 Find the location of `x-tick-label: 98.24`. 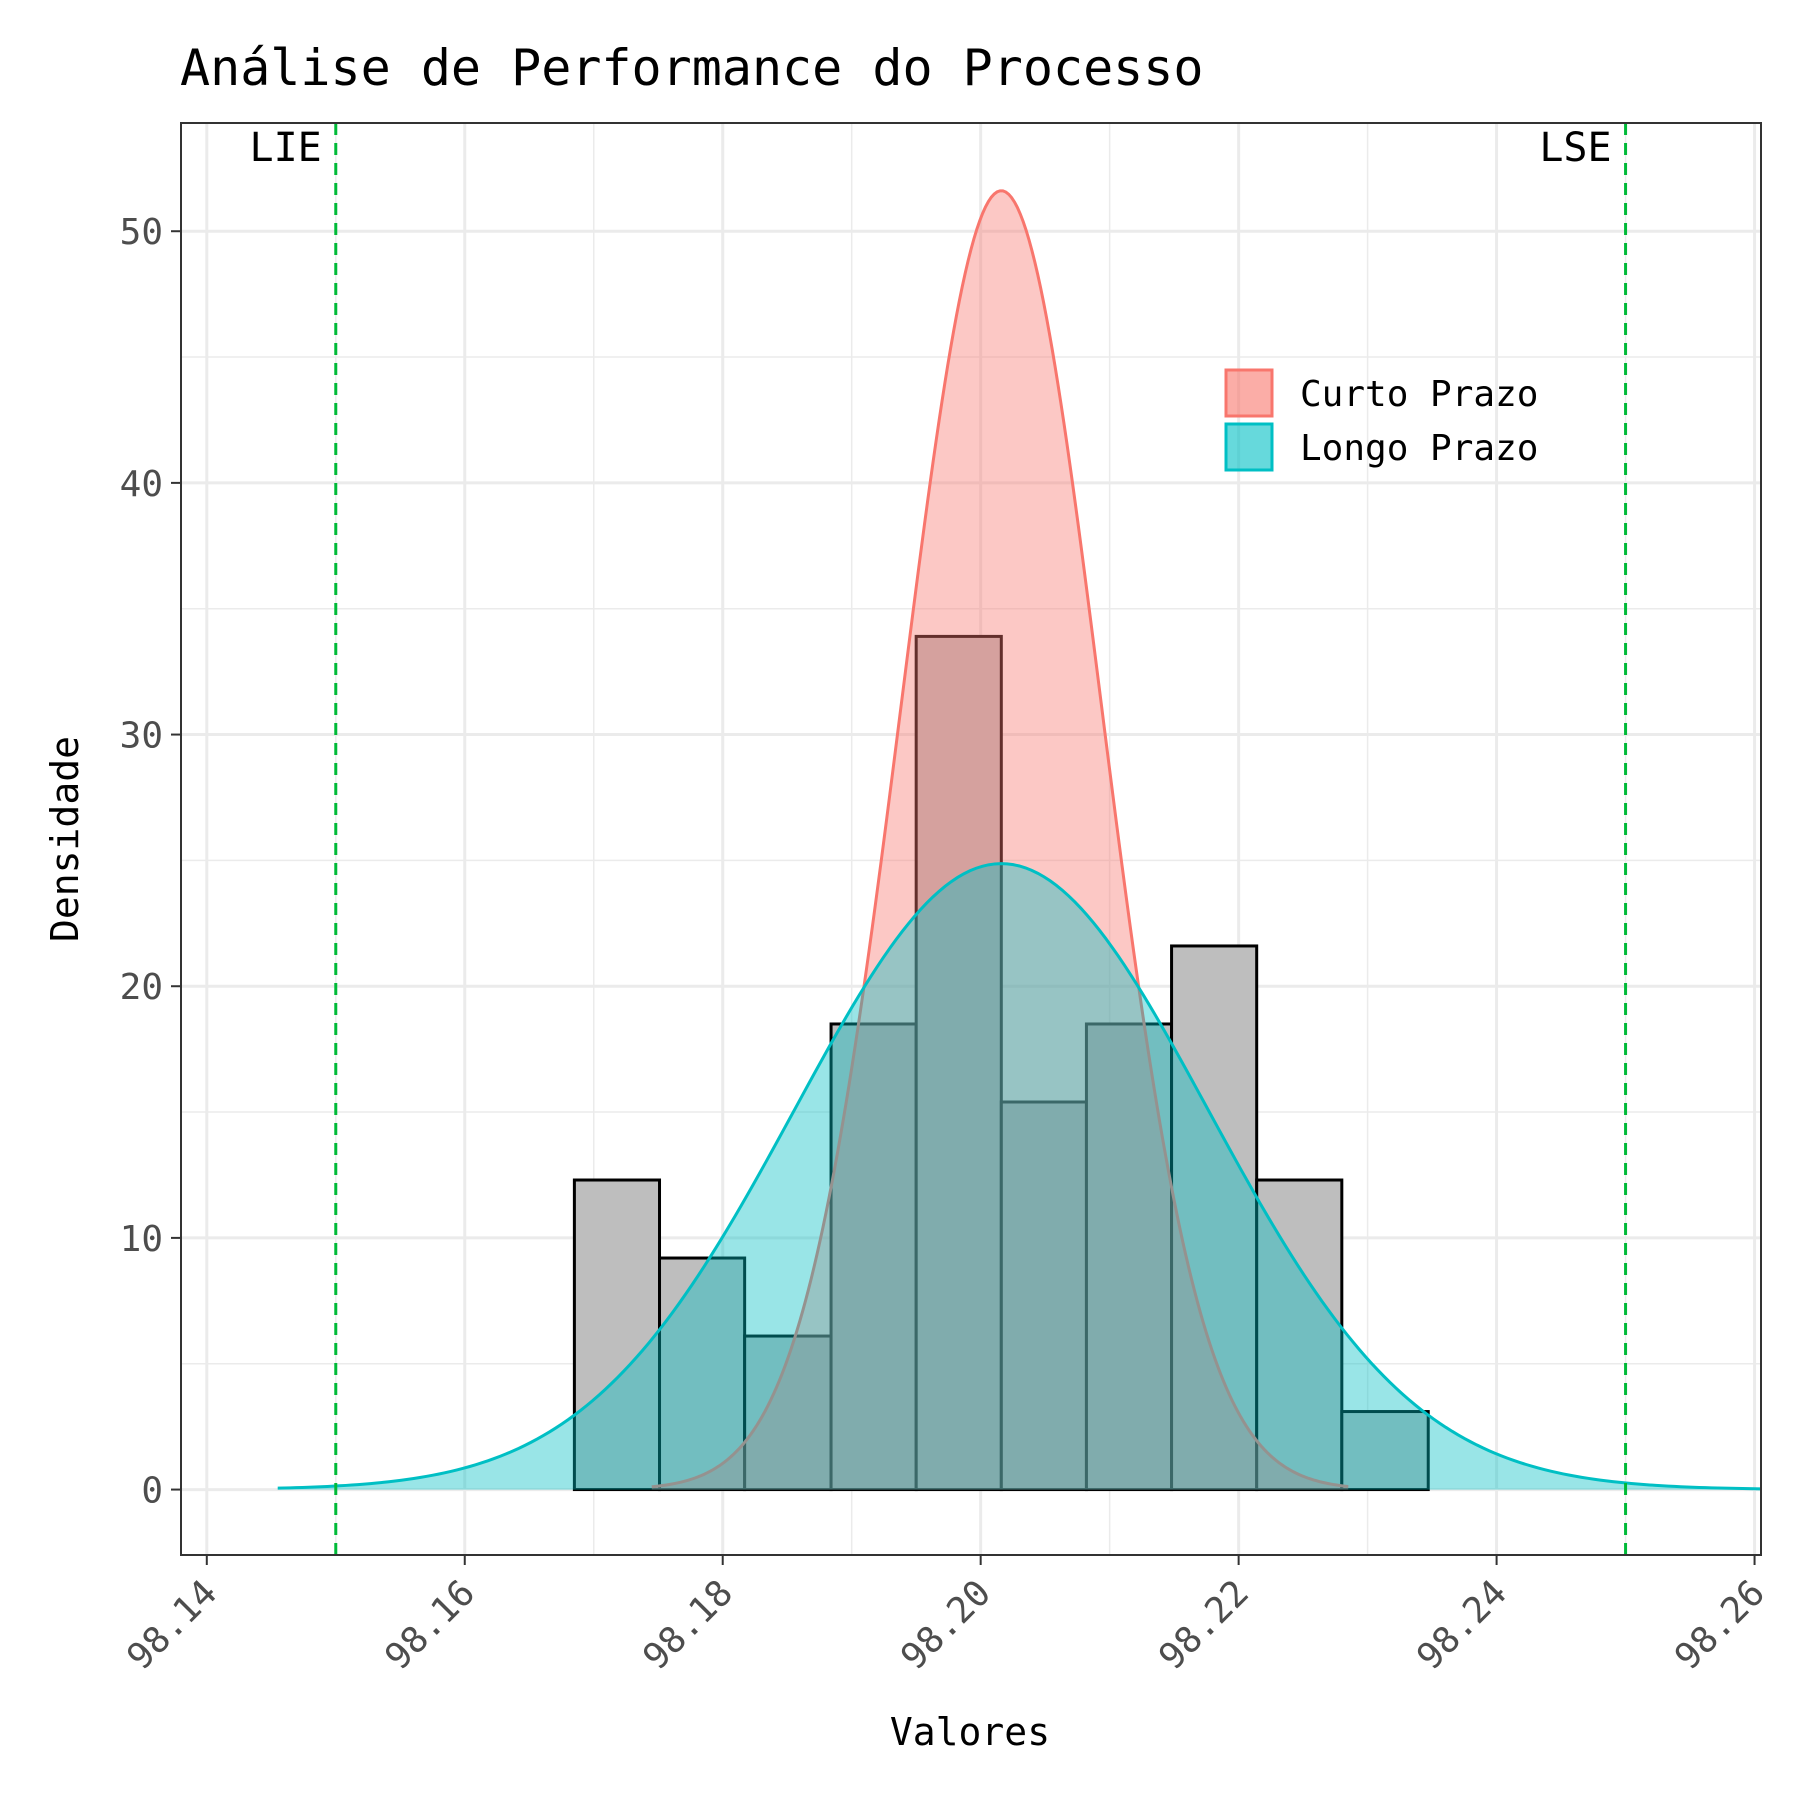

x-tick-label: 98.24 is located at coordinates (1462, 1625).